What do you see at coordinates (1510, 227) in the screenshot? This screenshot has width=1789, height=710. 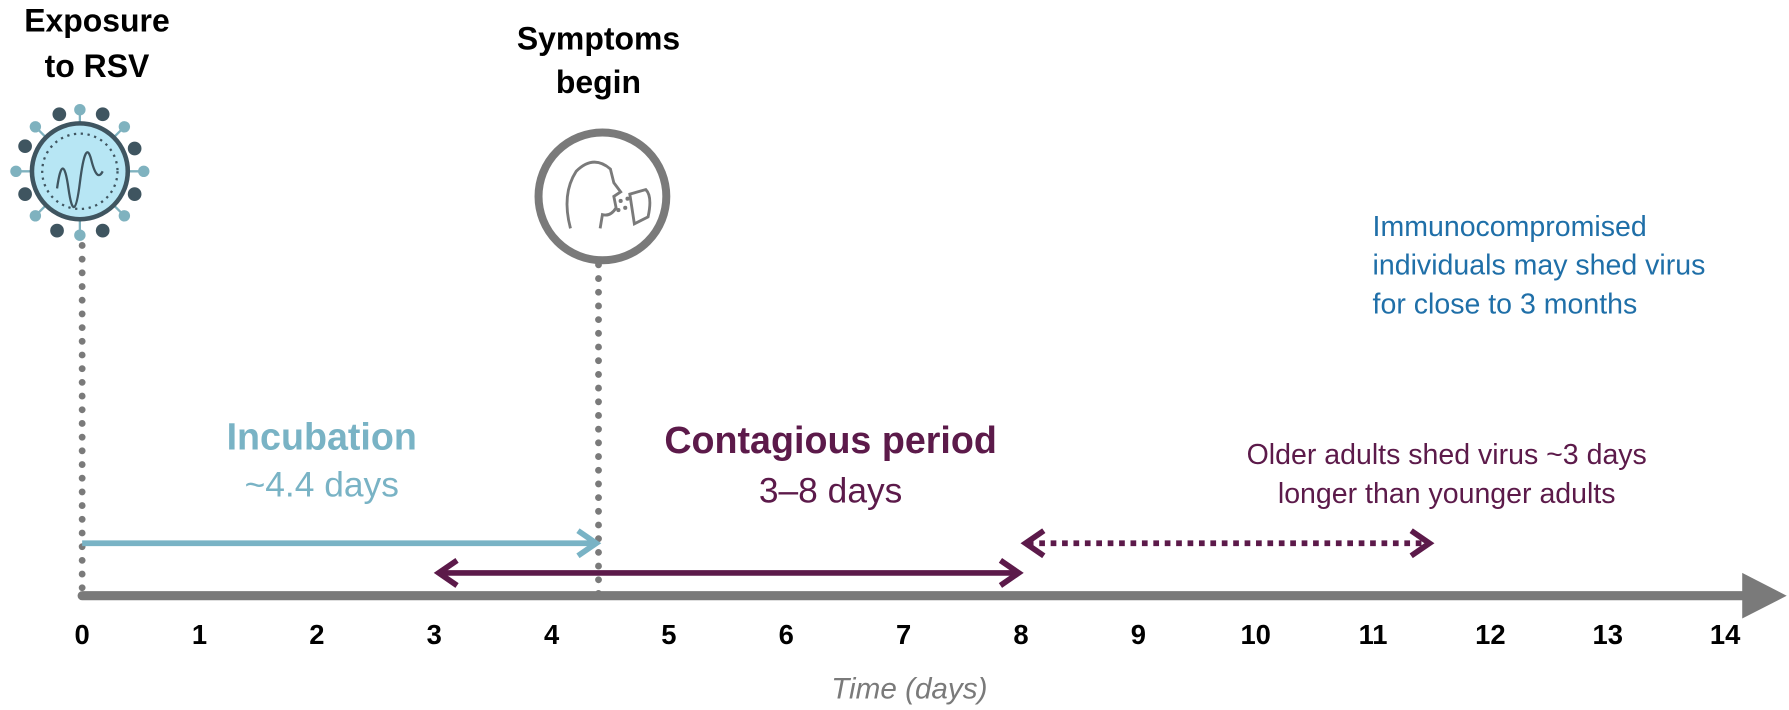 I see `side-note: Immunocompromised` at bounding box center [1510, 227].